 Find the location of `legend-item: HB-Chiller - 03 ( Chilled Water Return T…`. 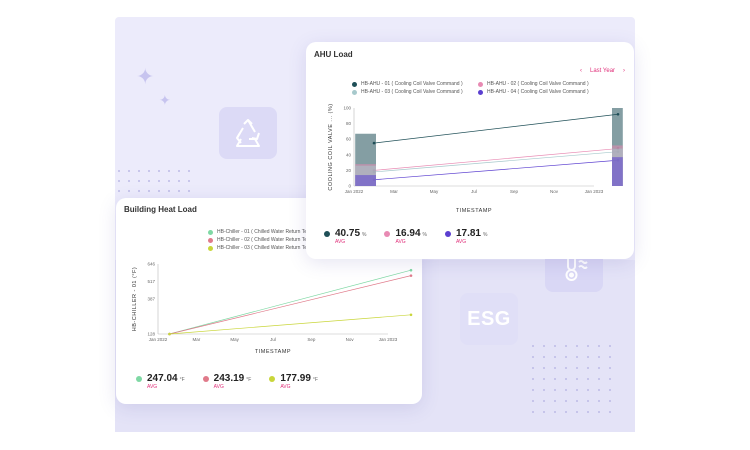

legend-item: HB-Chiller - 03 ( Chilled Water Return T… is located at coordinates (259, 248).